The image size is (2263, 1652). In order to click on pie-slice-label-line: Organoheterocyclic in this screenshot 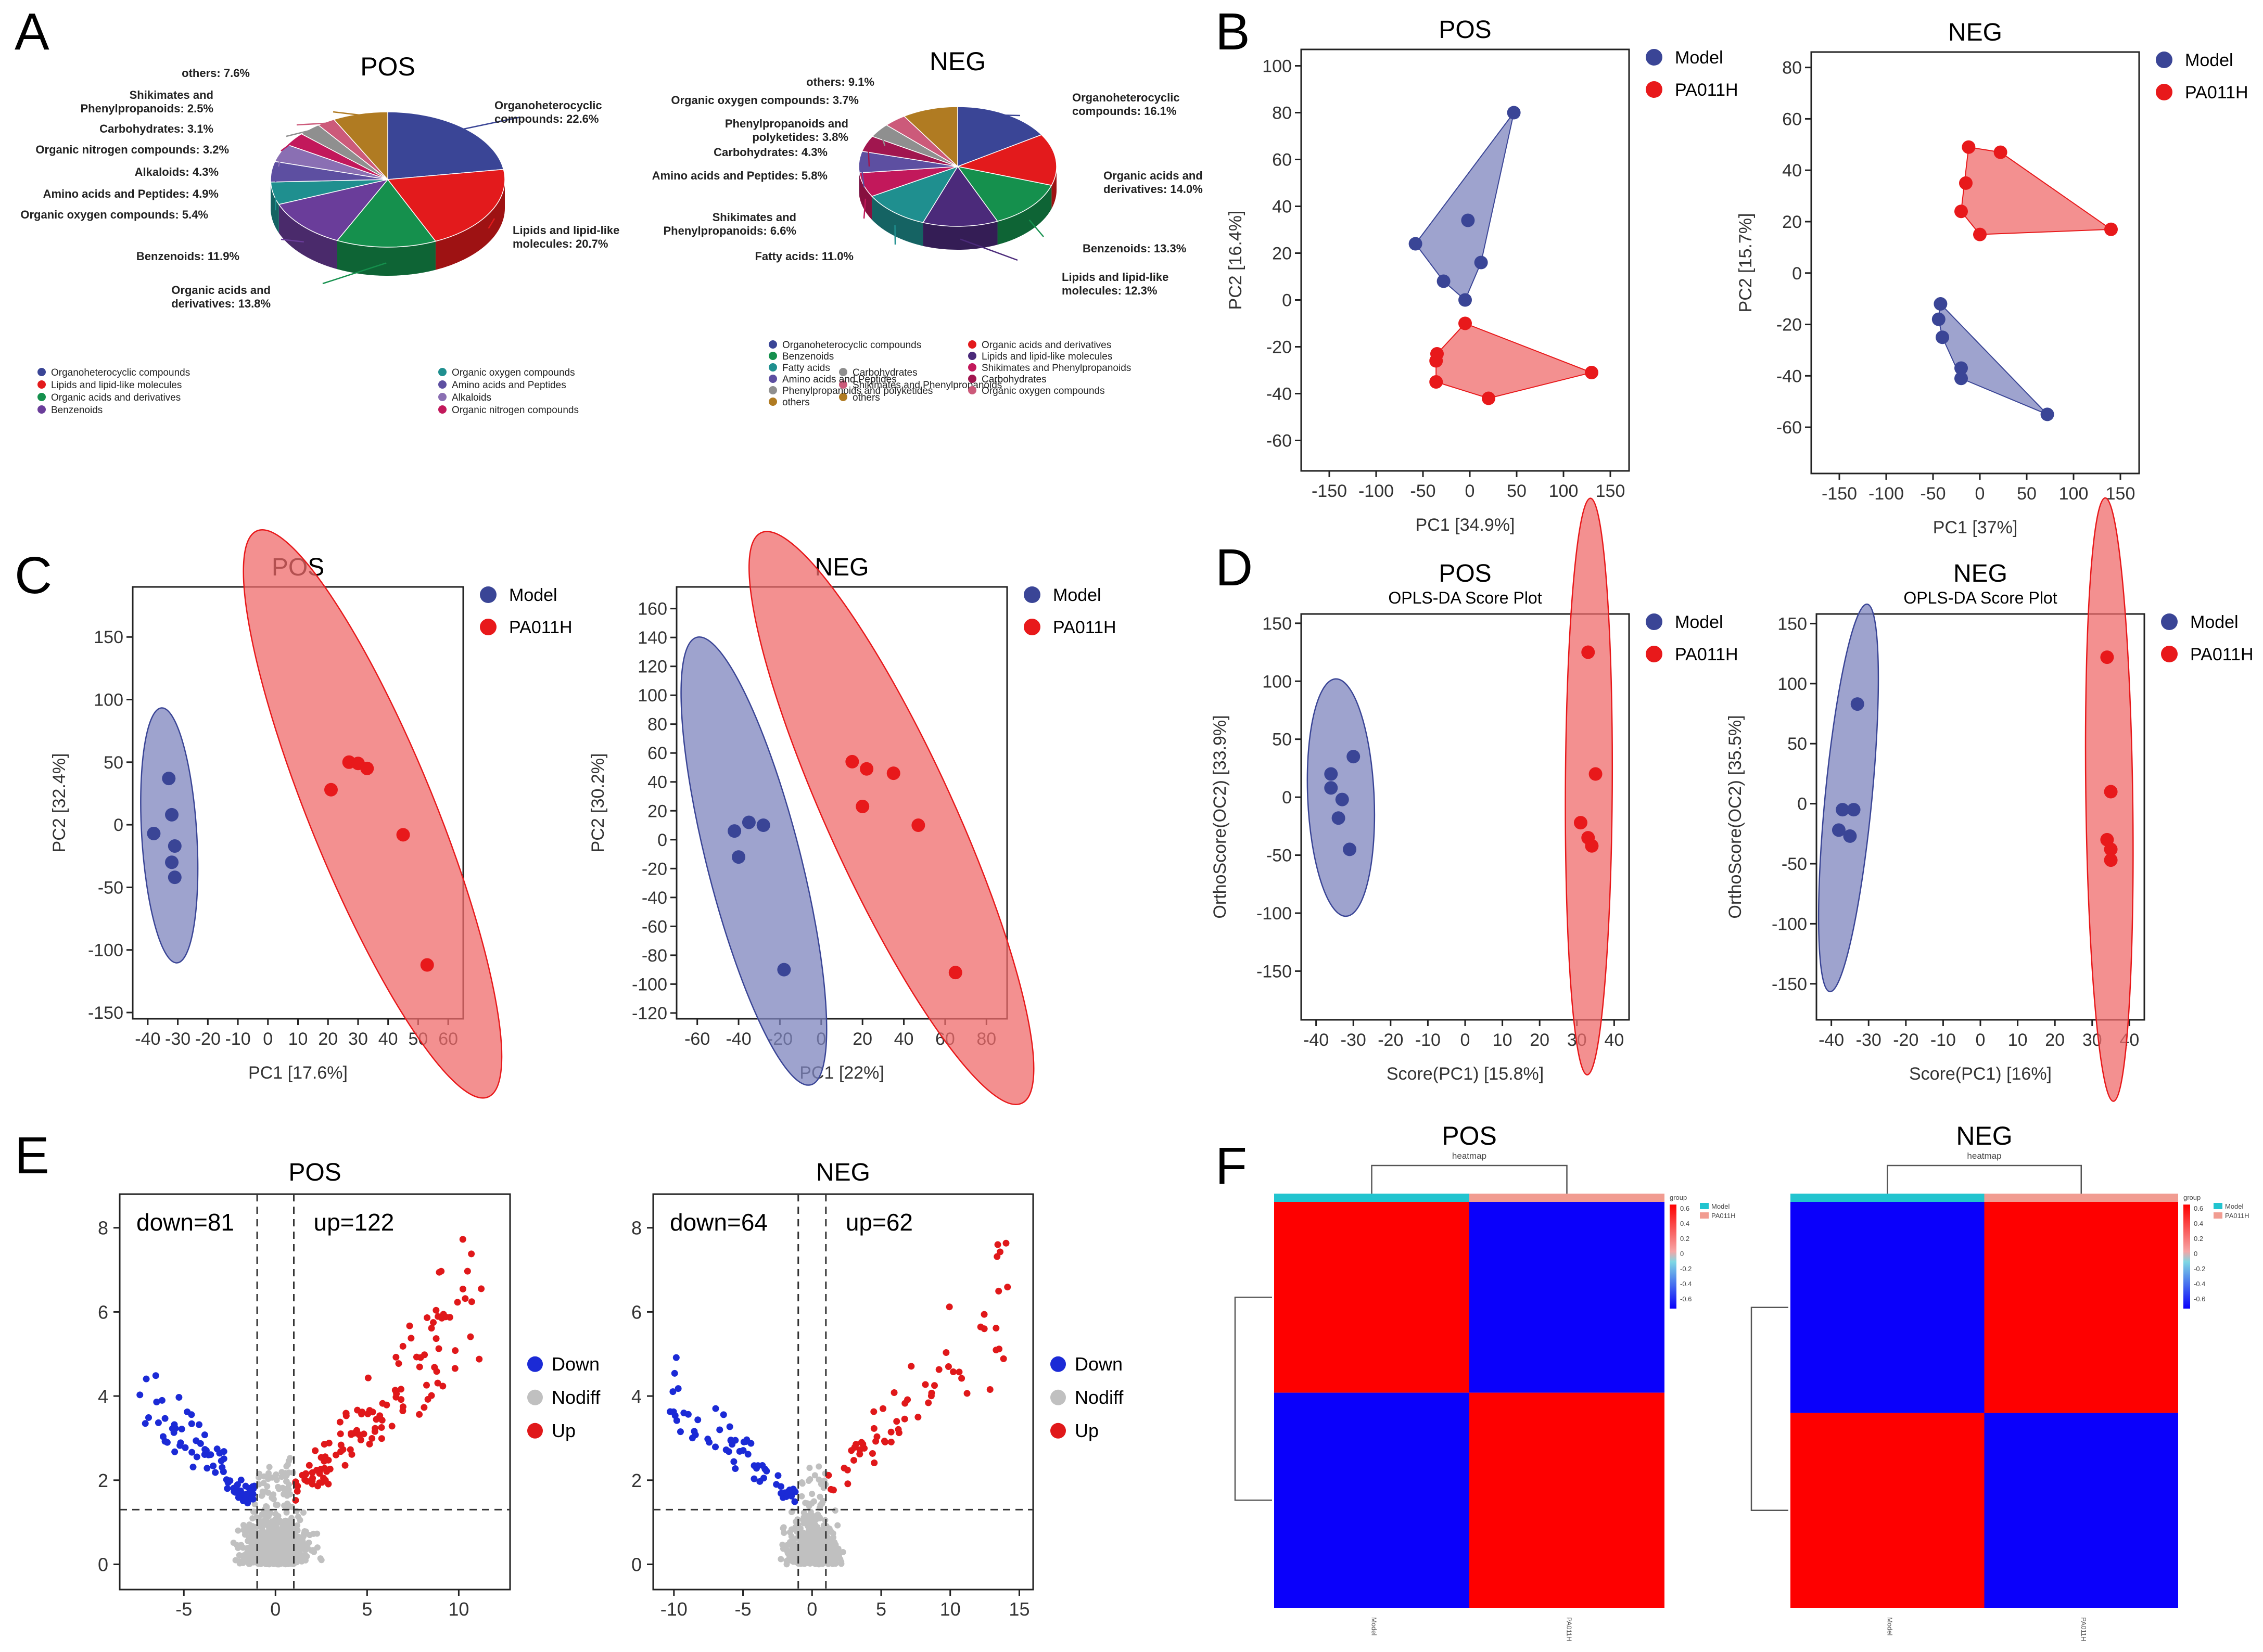, I will do `click(548, 105)`.